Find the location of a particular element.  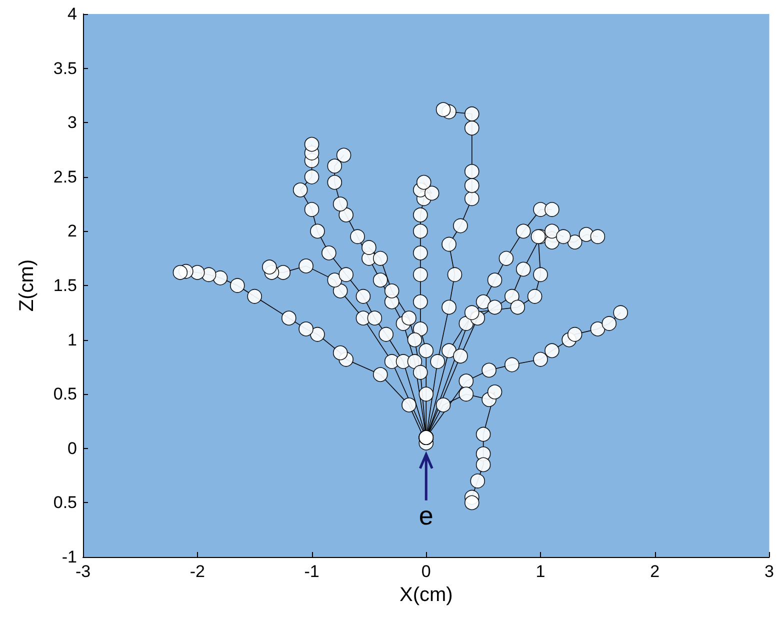

y-tick-label: 4 is located at coordinates (72, 14).